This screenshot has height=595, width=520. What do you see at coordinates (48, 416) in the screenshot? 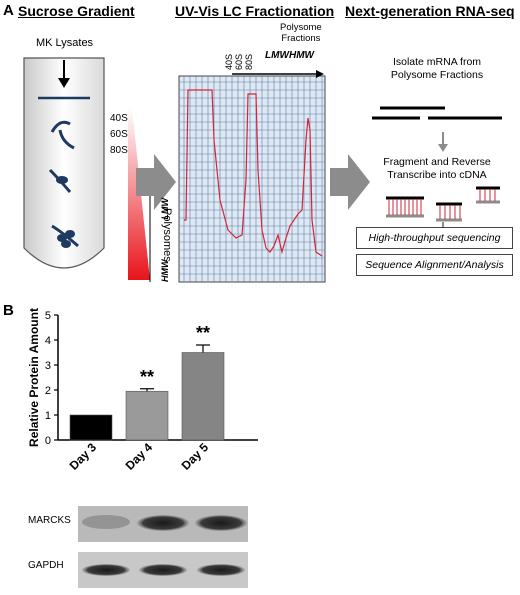
I see `y-tick-label: 1` at bounding box center [48, 416].